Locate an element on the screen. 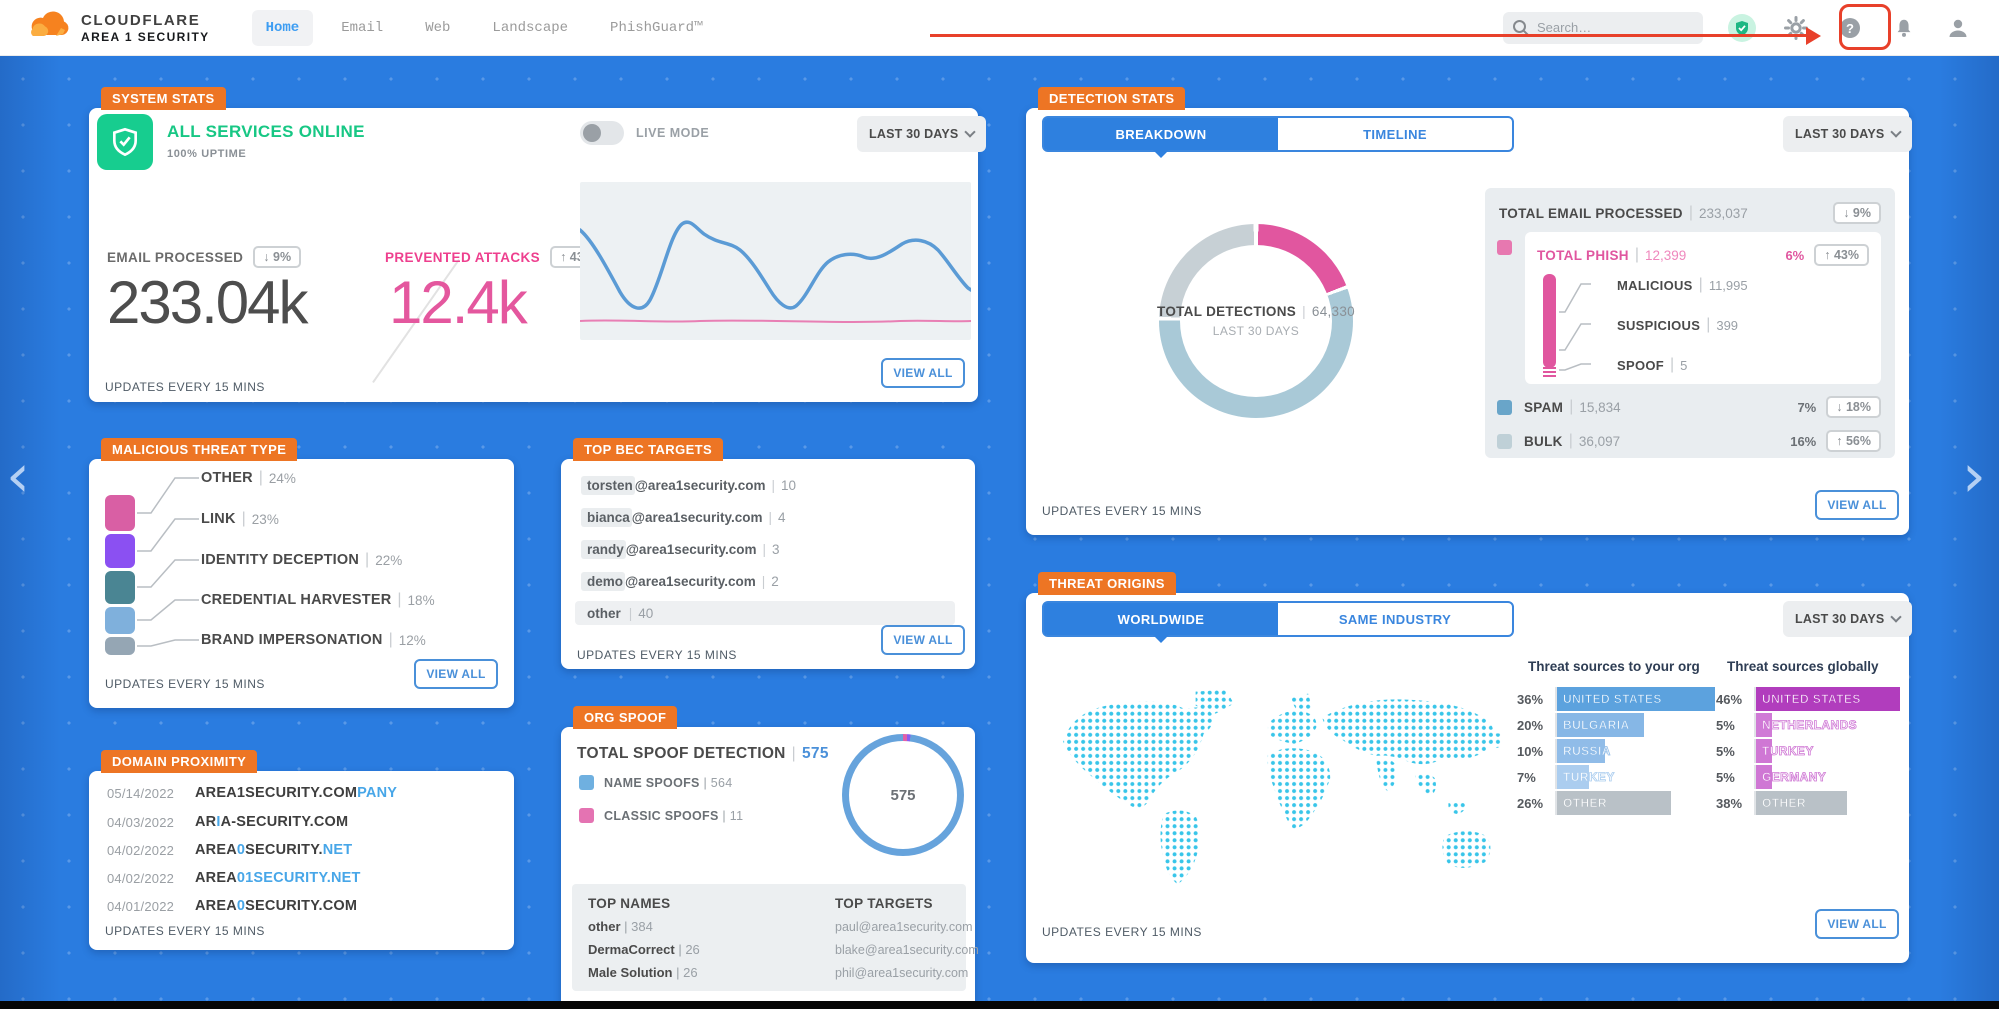  total-detections-value: 64,330 is located at coordinates (1333, 311).